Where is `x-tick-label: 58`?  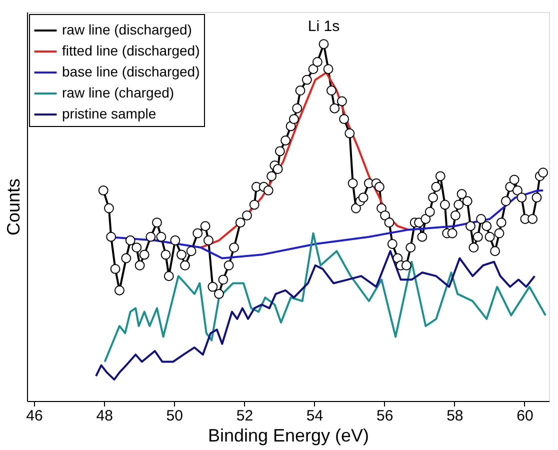
x-tick-label: 58 is located at coordinates (455, 416).